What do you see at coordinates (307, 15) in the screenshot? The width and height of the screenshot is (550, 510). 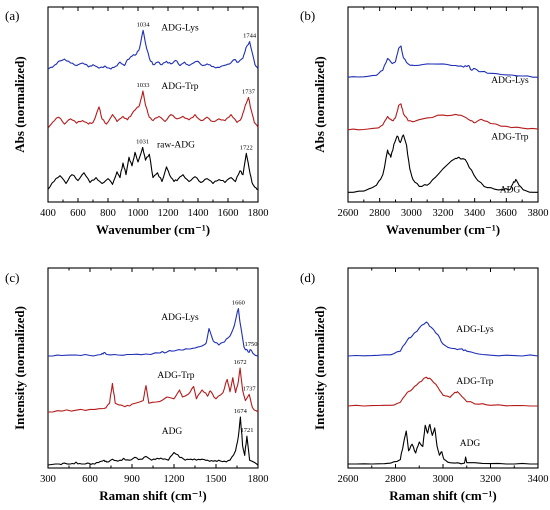 I see `panel-label: (b)` at bounding box center [307, 15].